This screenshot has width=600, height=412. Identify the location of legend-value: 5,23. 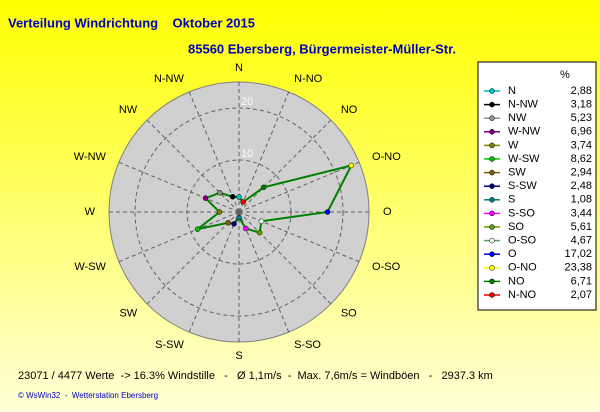
(581, 118).